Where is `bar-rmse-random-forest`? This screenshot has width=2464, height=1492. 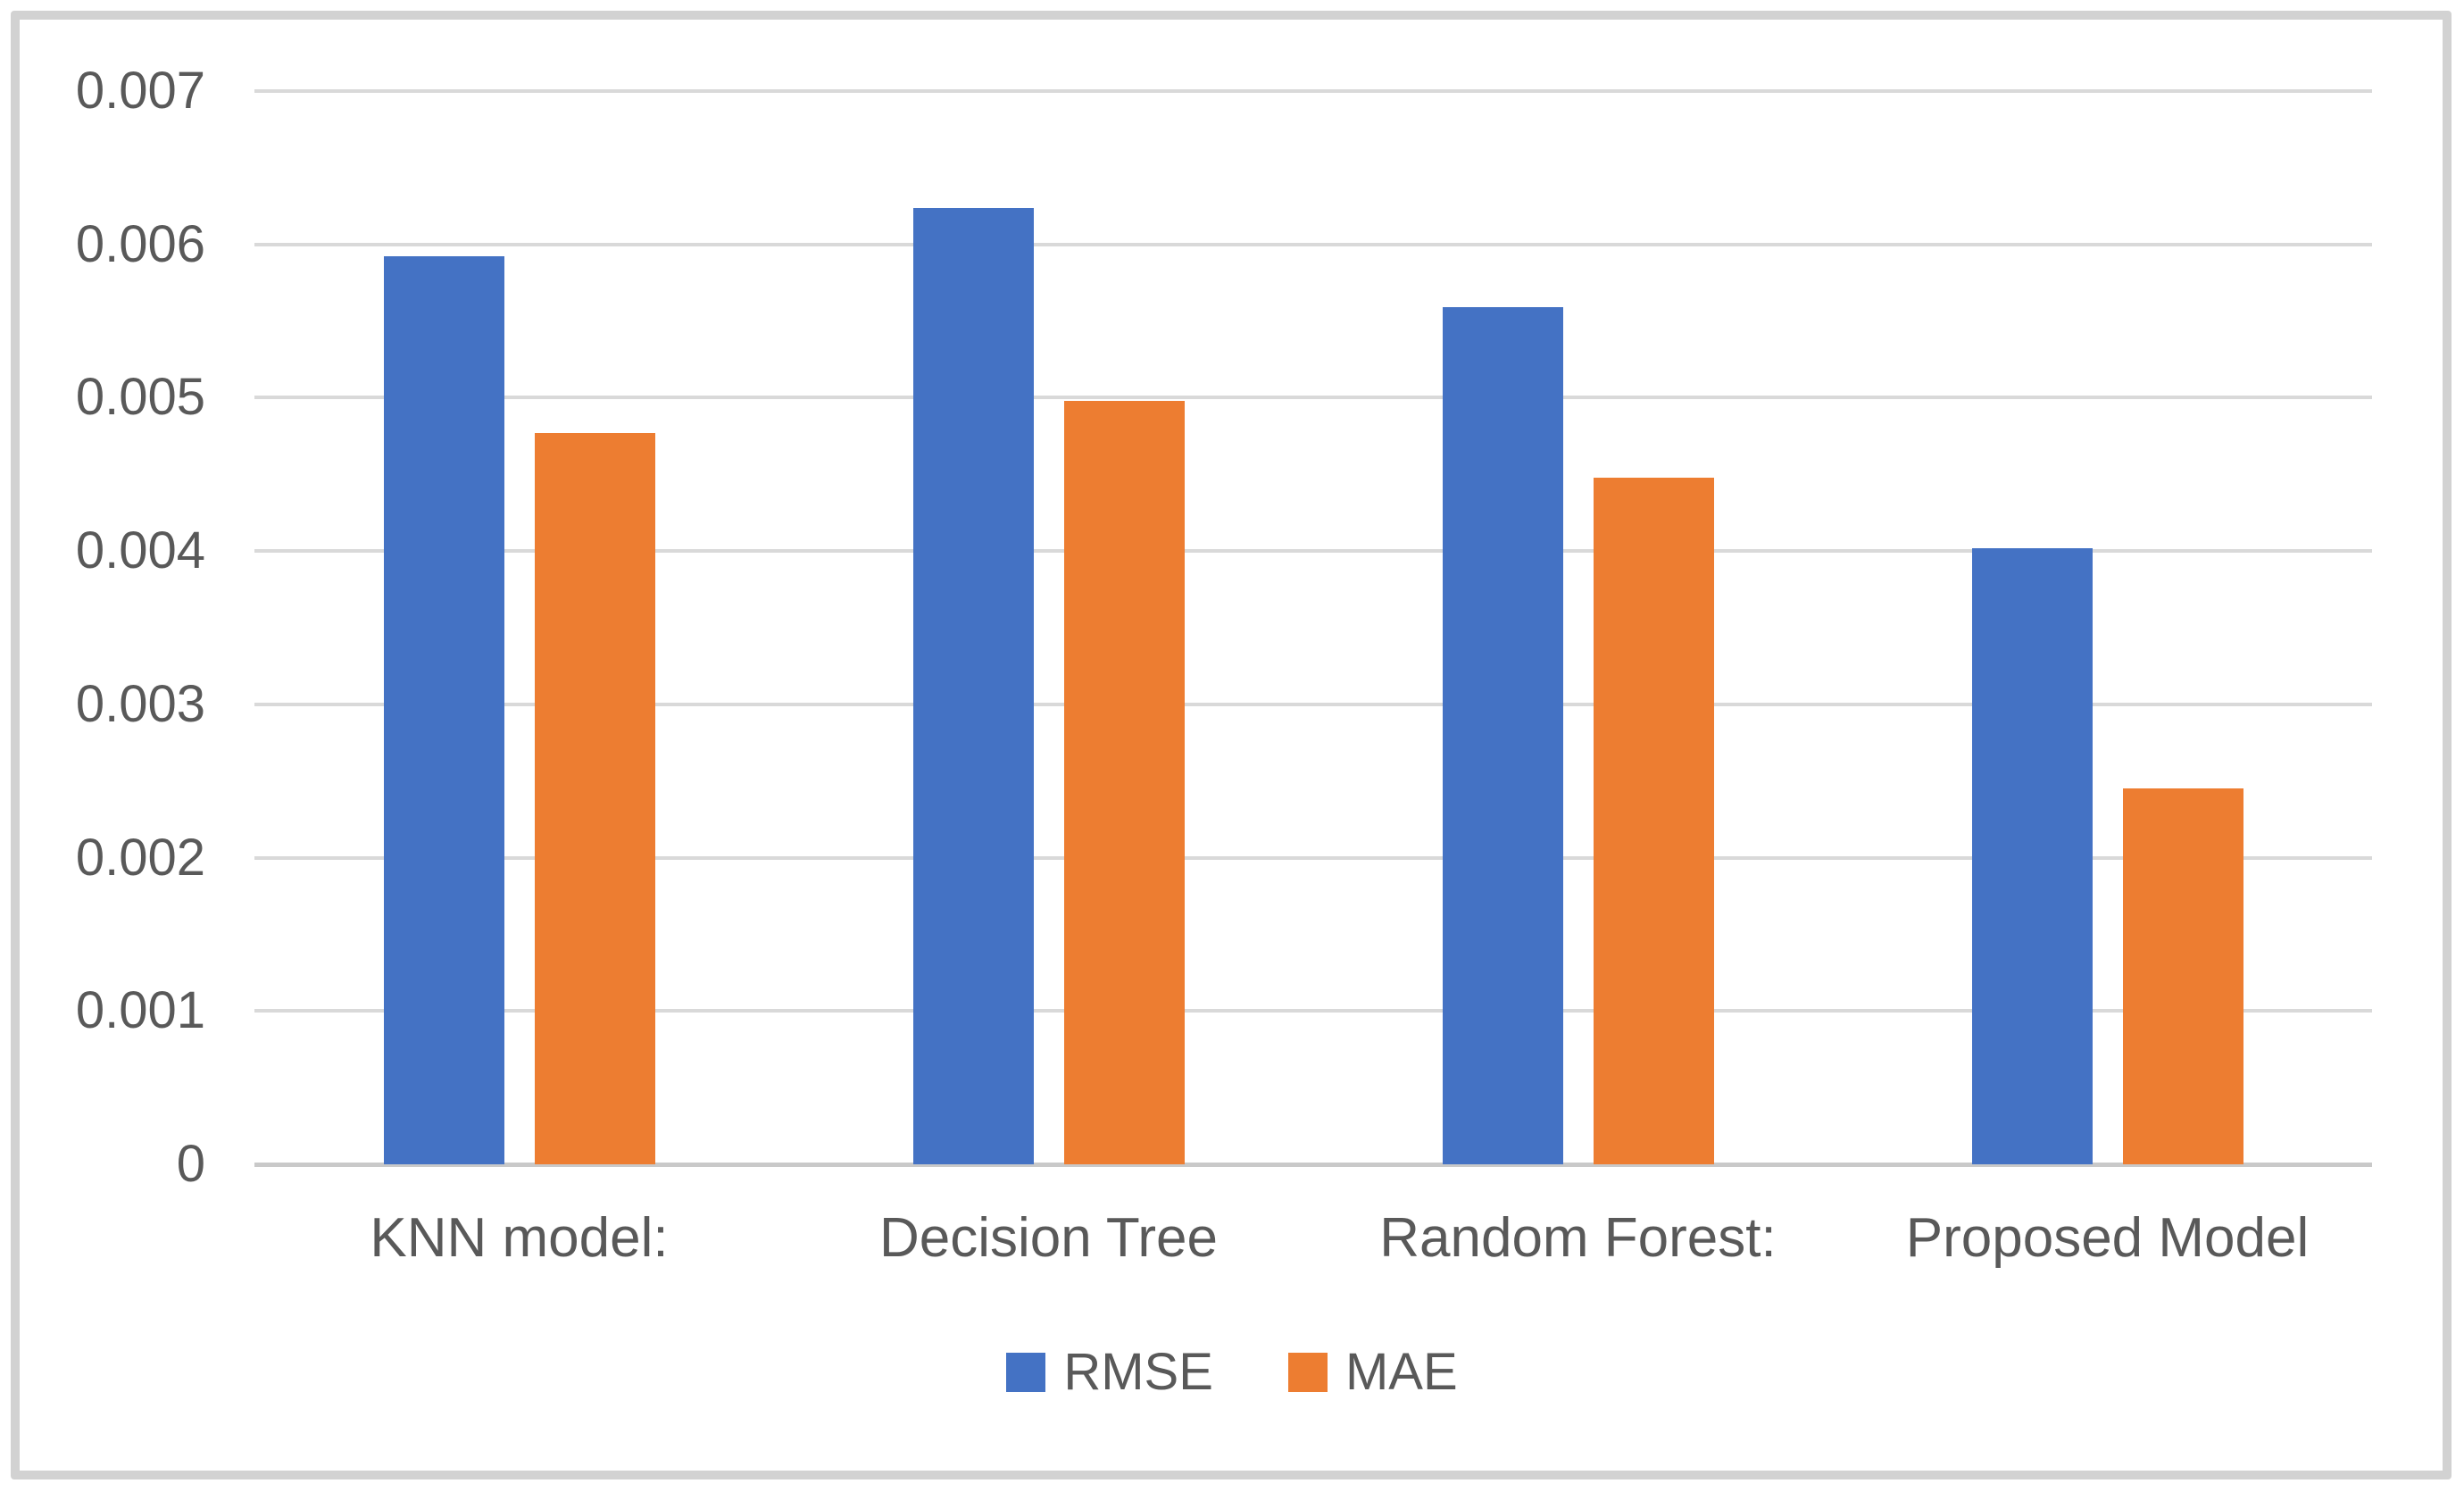
bar-rmse-random-forest is located at coordinates (1502, 735).